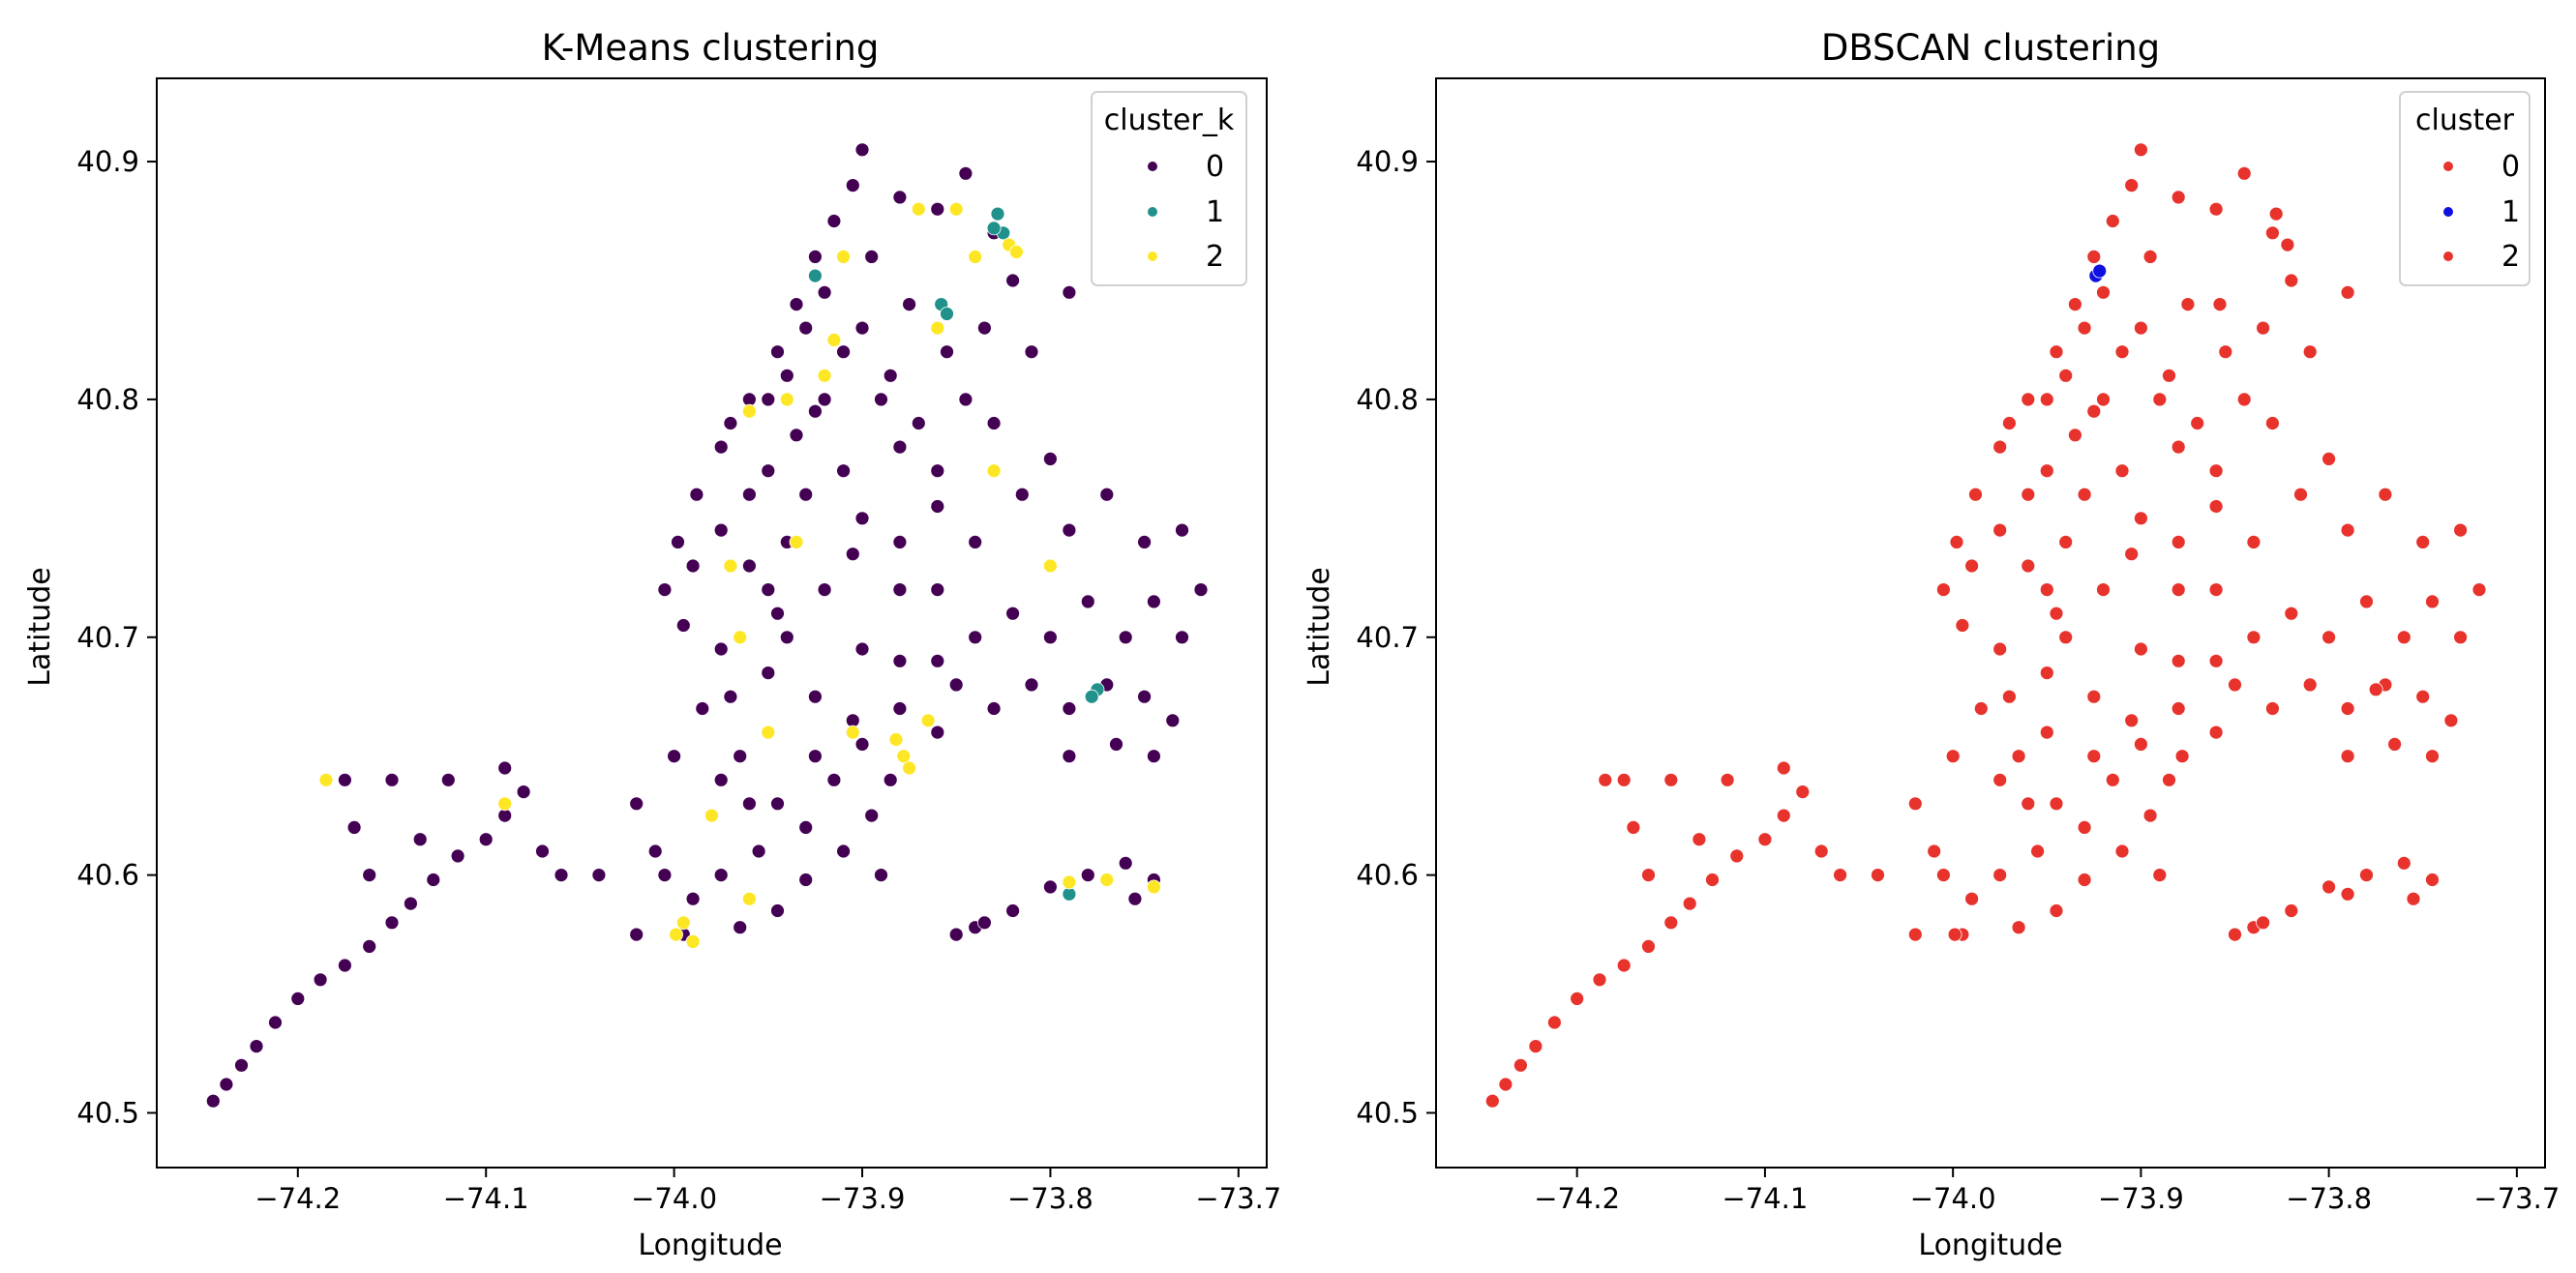 The width and height of the screenshot is (2576, 1273). I want to click on dbscan-y-tick-label: 40.9, so click(1387, 161).